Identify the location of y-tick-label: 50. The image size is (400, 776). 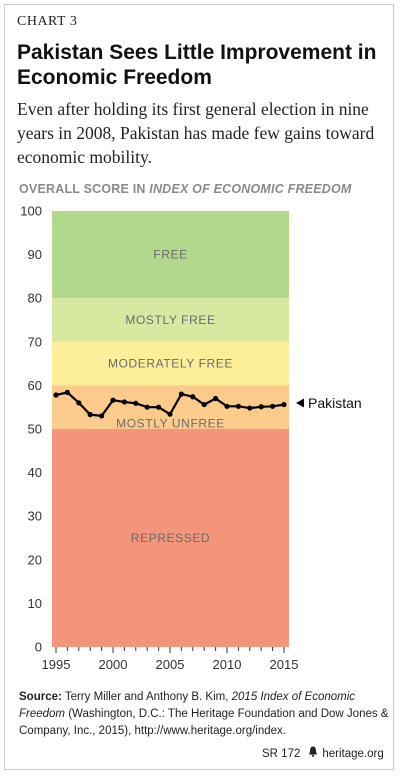
(35, 429).